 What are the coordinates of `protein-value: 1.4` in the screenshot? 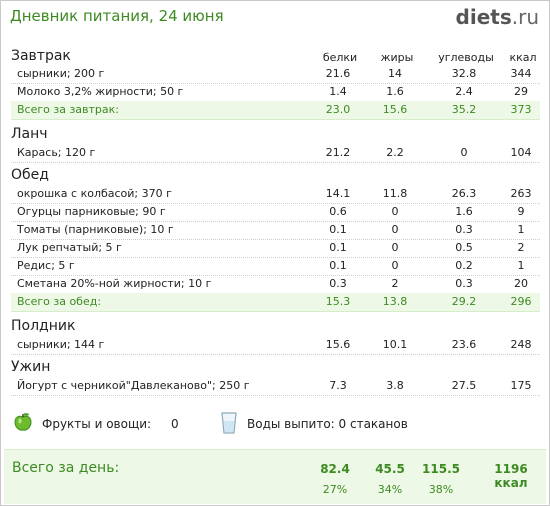 It's located at (338, 91).